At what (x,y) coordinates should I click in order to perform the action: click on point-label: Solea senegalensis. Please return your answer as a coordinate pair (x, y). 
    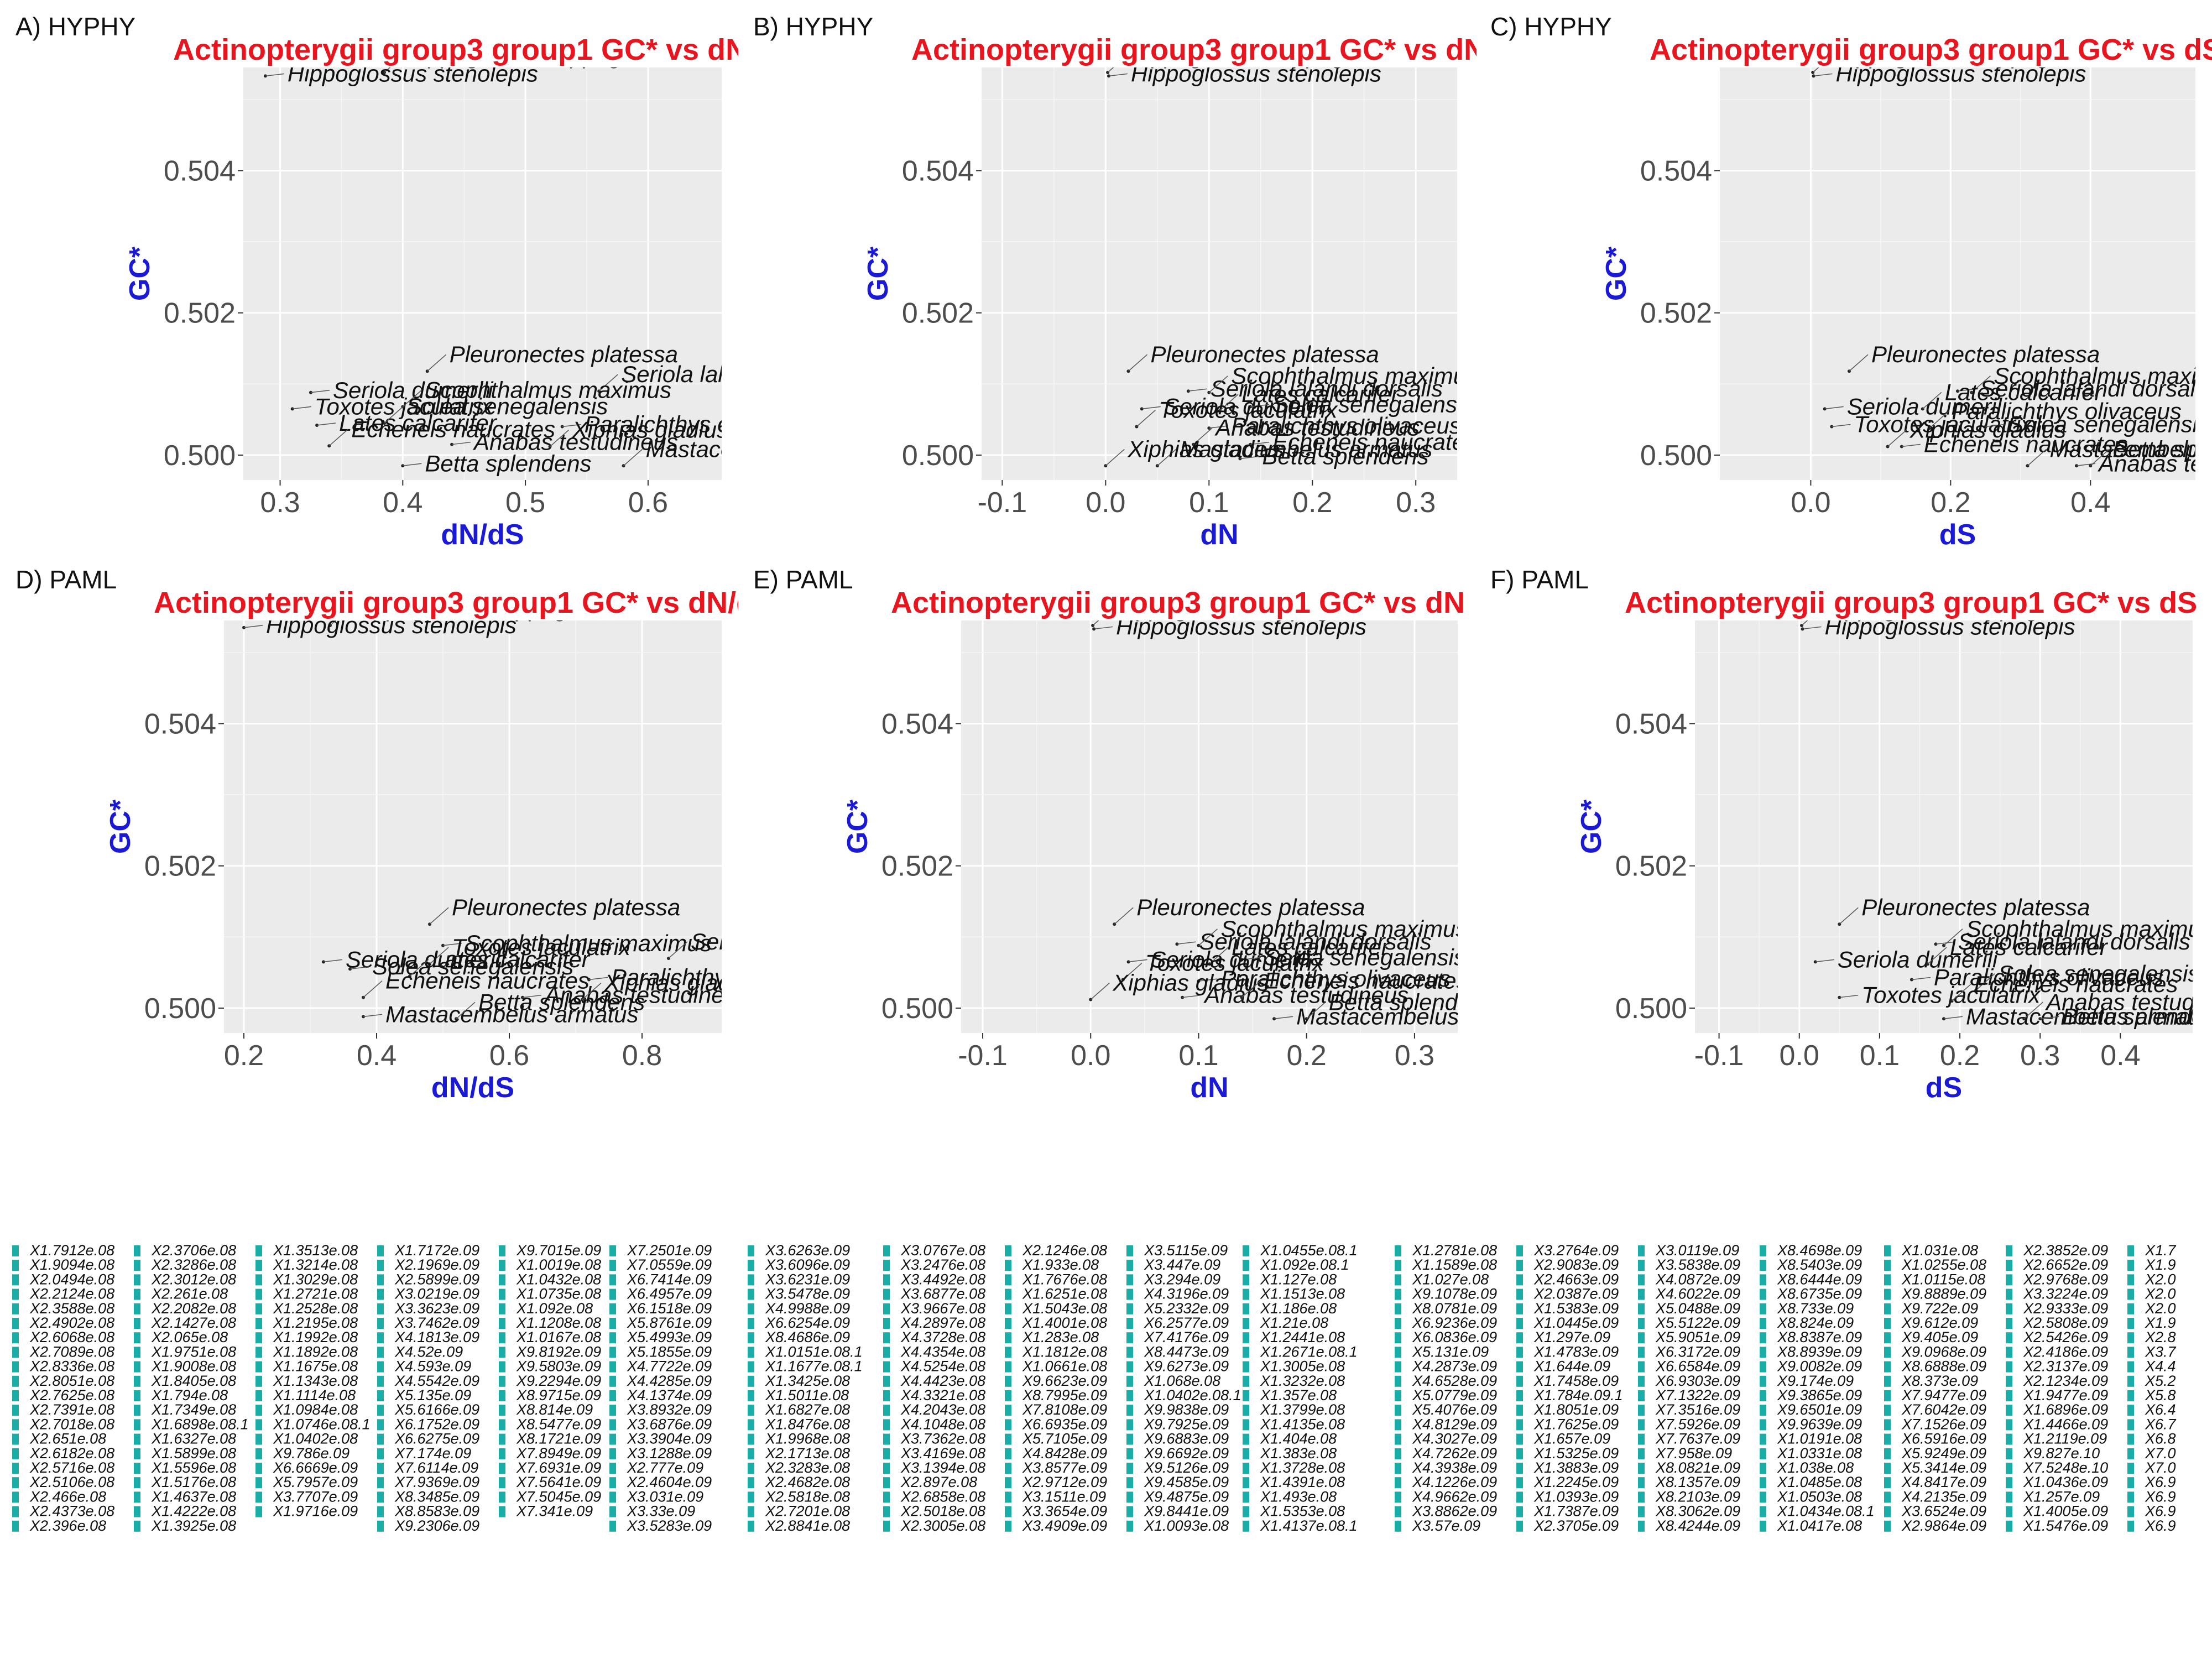
    Looking at the image, I should click on (2098, 974).